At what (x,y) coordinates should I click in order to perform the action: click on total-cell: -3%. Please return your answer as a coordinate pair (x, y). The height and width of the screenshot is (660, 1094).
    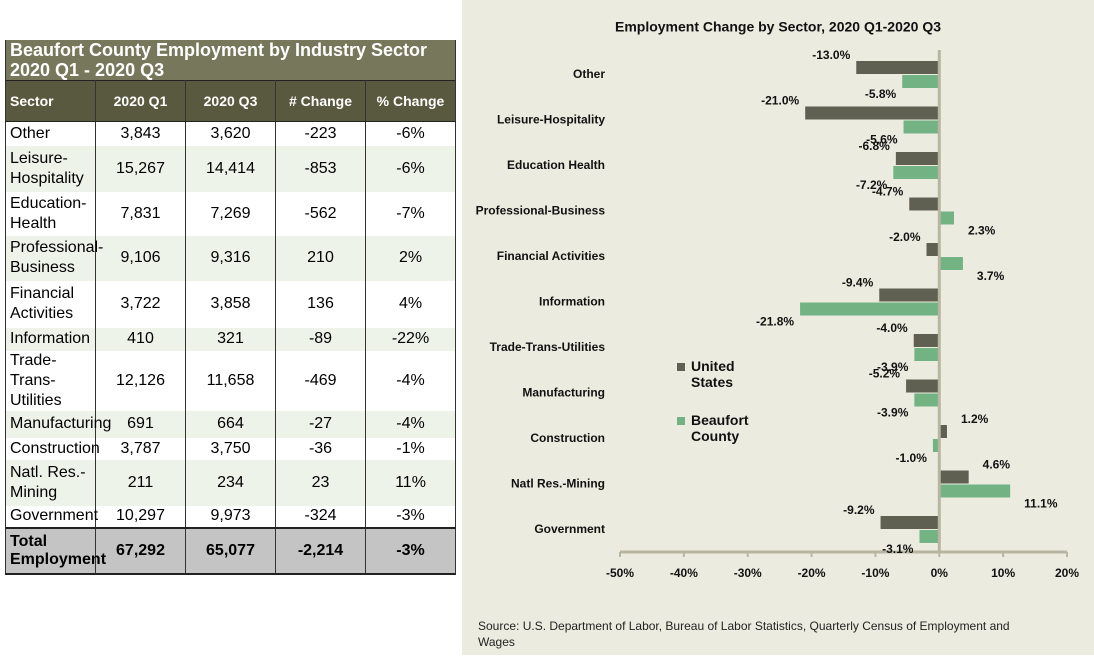
    Looking at the image, I should click on (410, 550).